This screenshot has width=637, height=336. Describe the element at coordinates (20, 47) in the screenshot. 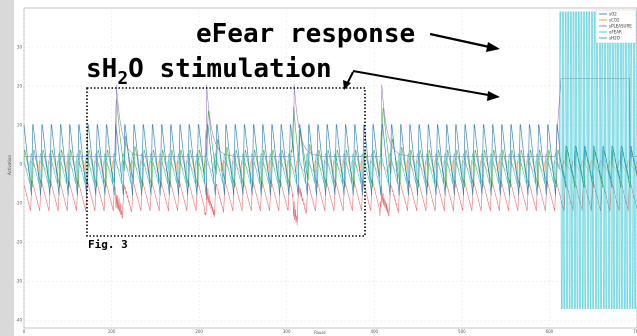

I see `y-tick-label: 30` at that location.